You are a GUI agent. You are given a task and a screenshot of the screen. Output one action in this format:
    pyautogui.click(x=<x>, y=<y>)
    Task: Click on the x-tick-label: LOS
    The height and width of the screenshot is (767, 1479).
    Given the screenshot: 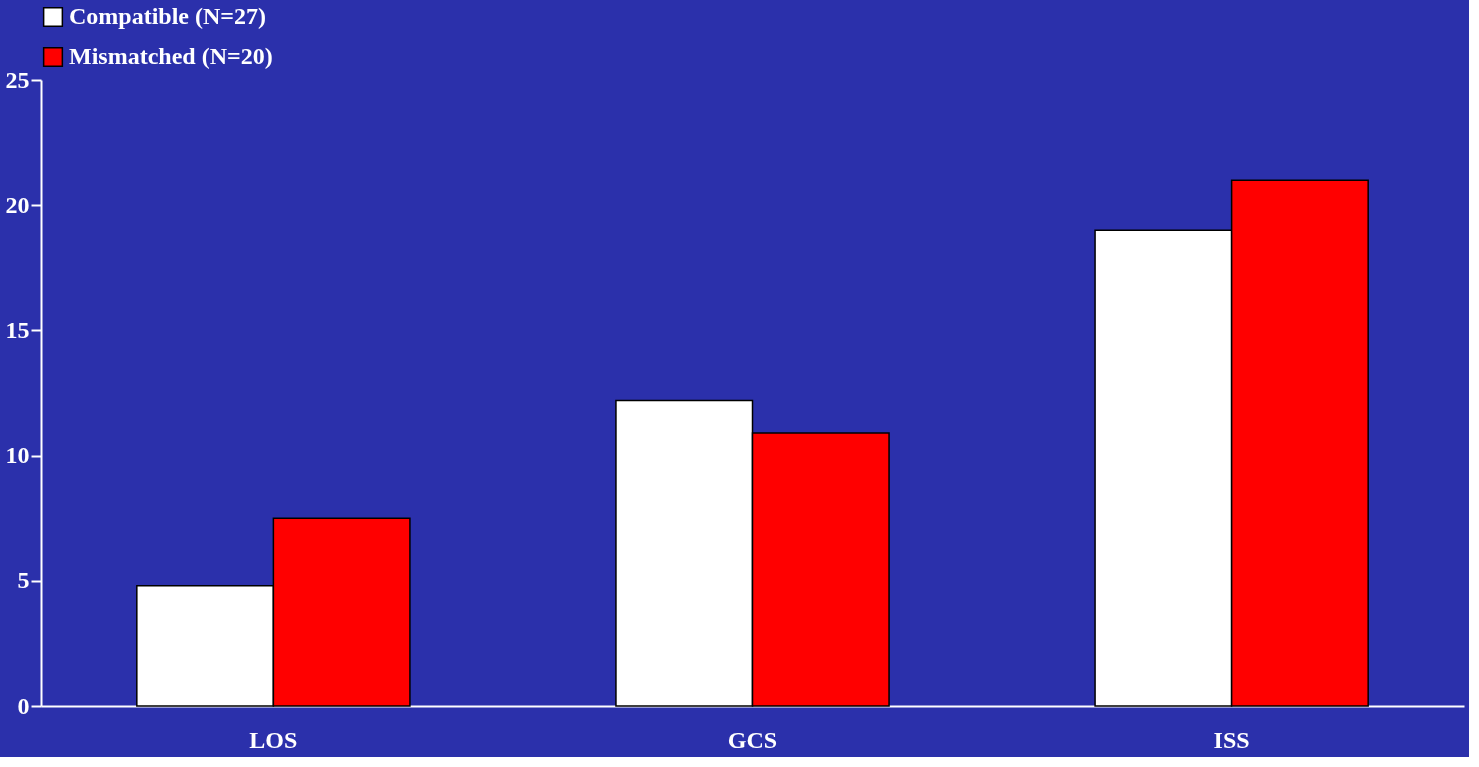 What is the action you would take?
    pyautogui.click(x=273, y=739)
    